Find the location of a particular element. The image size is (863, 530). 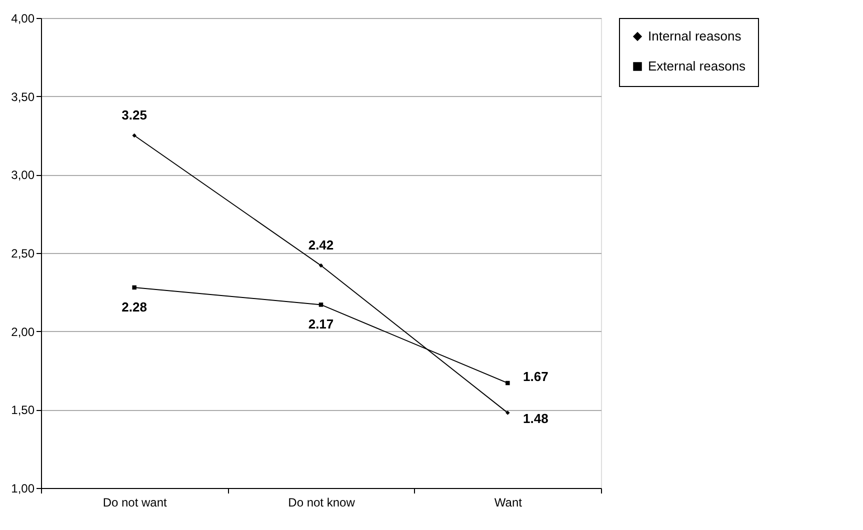

legend-label: External reasons is located at coordinates (697, 66).